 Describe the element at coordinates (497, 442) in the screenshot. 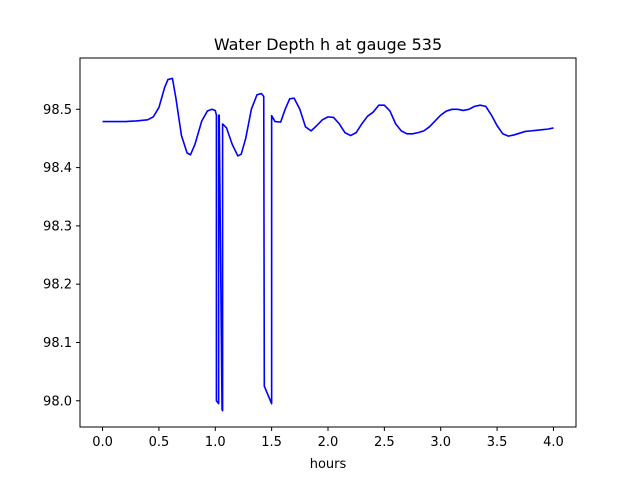

I see `x-tick-label: 3.5` at that location.